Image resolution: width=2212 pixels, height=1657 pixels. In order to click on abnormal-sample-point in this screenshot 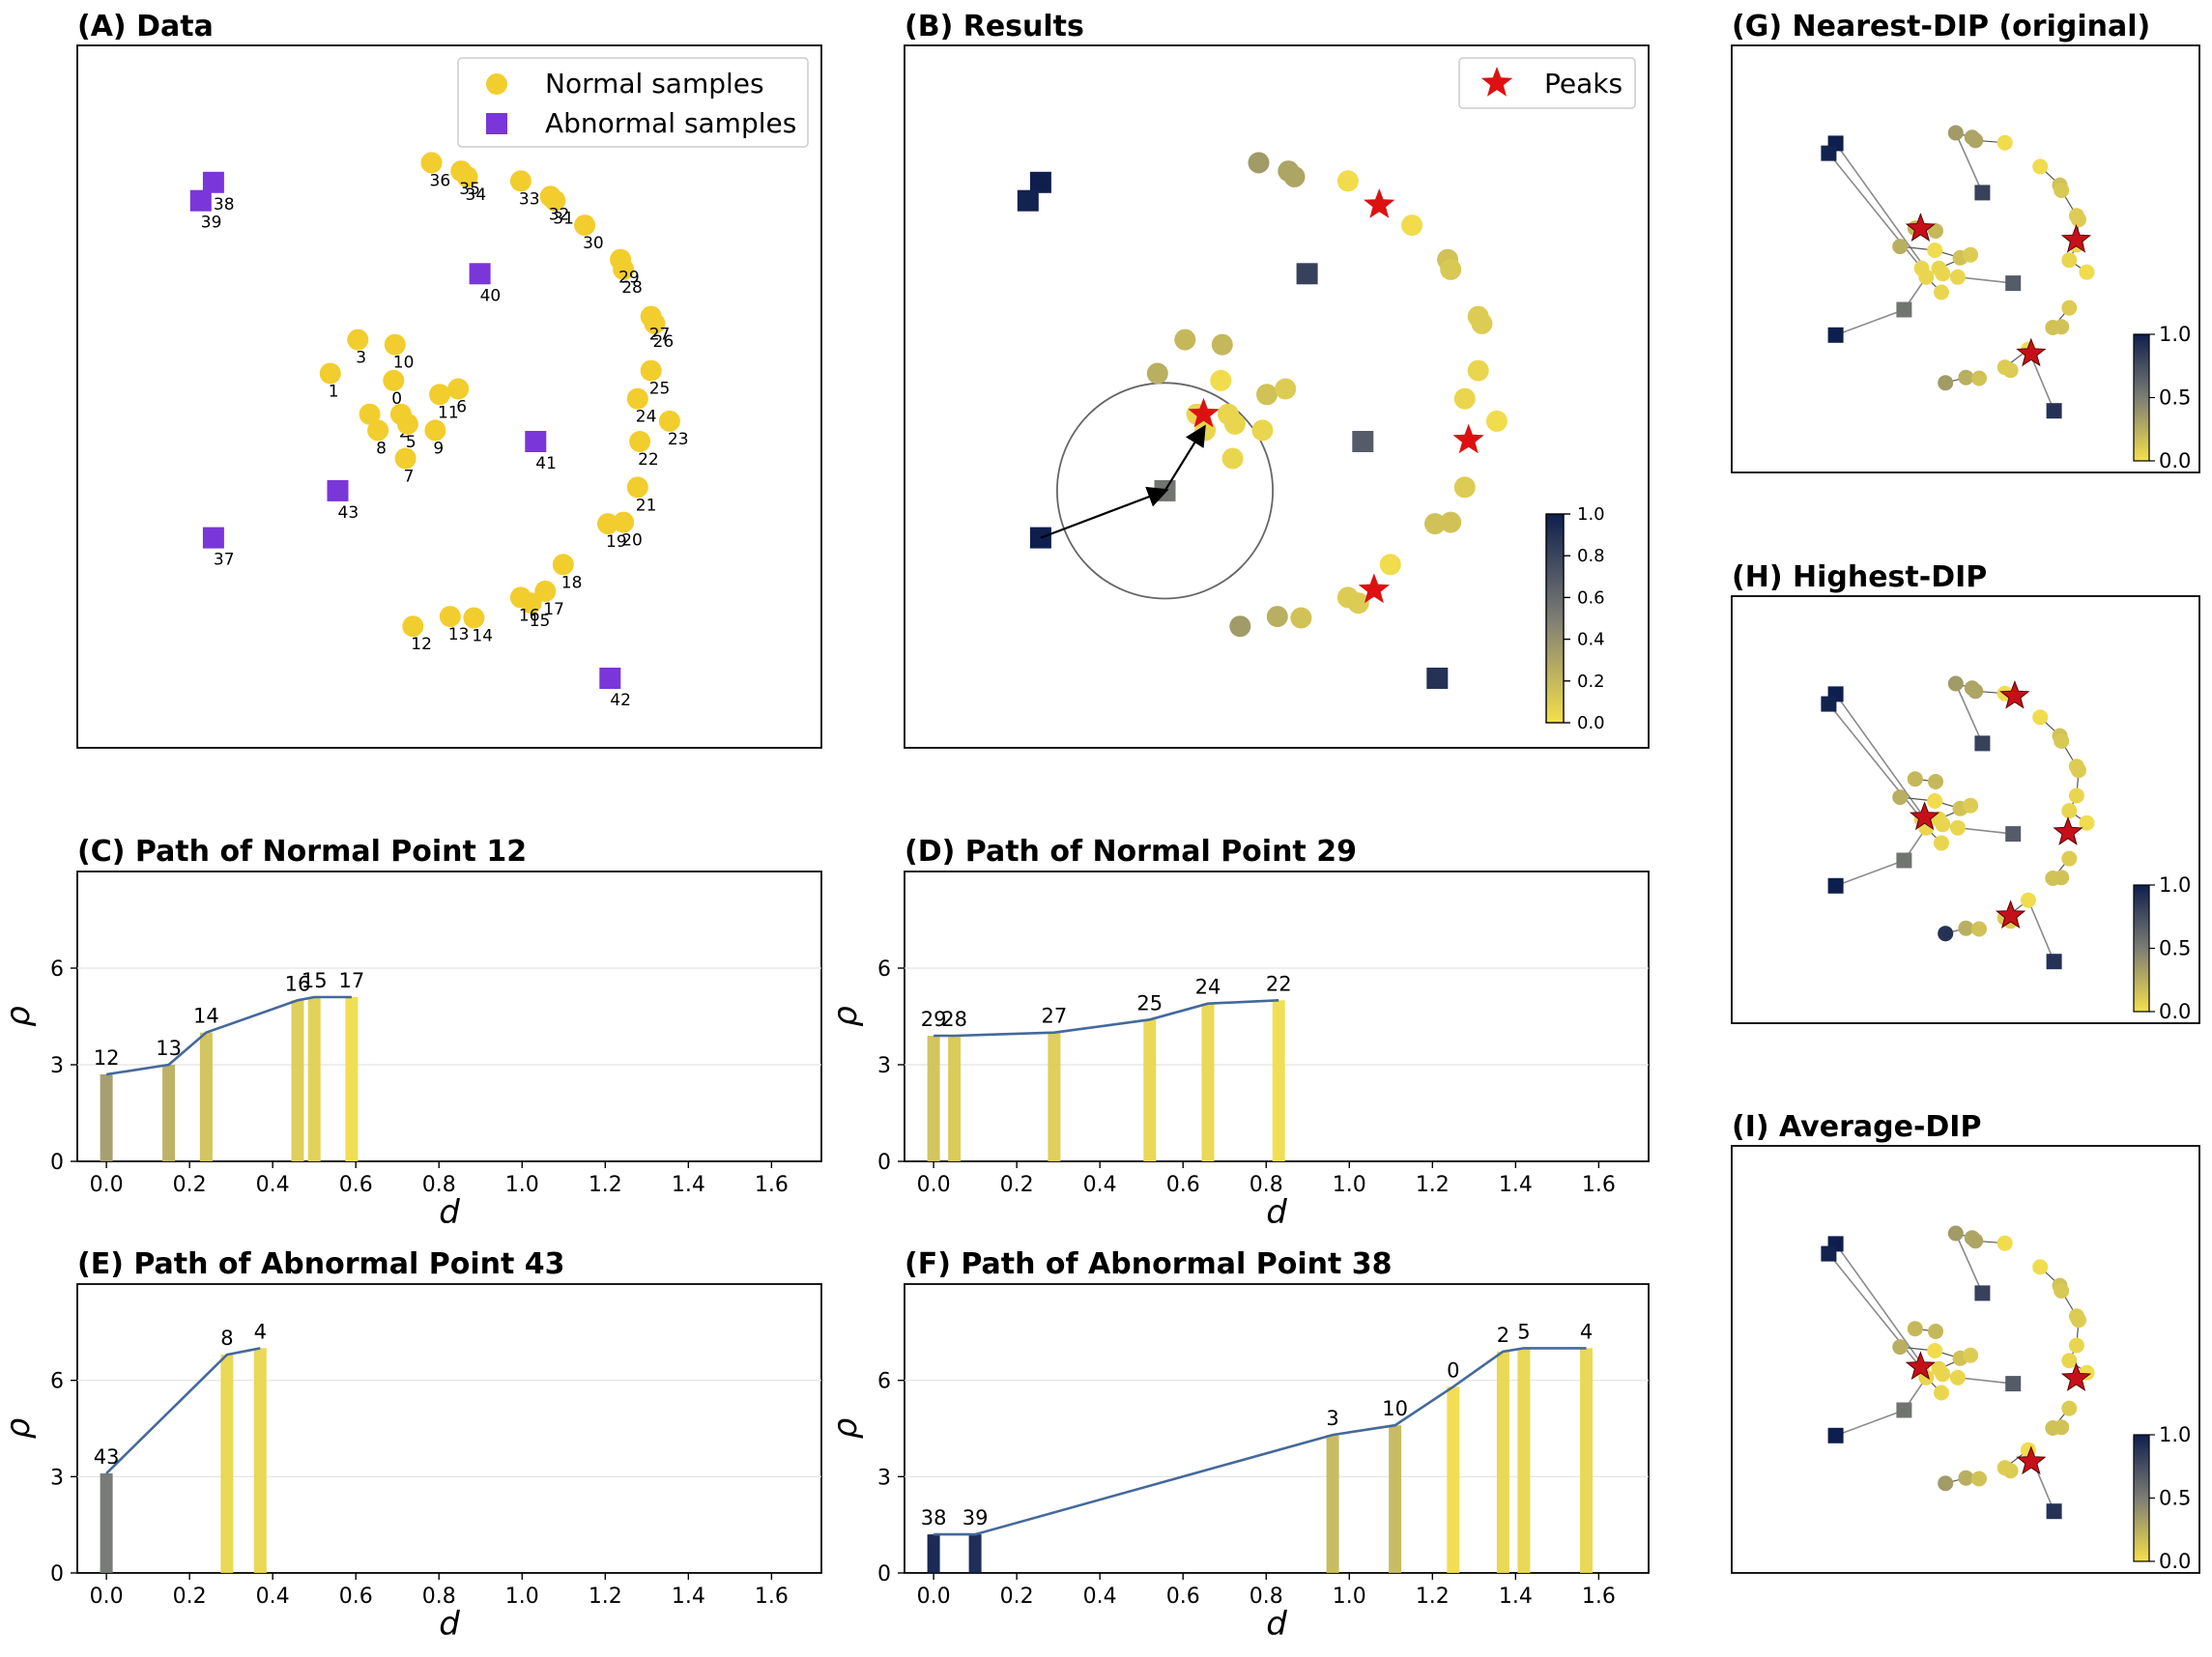, I will do `click(200, 200)`.